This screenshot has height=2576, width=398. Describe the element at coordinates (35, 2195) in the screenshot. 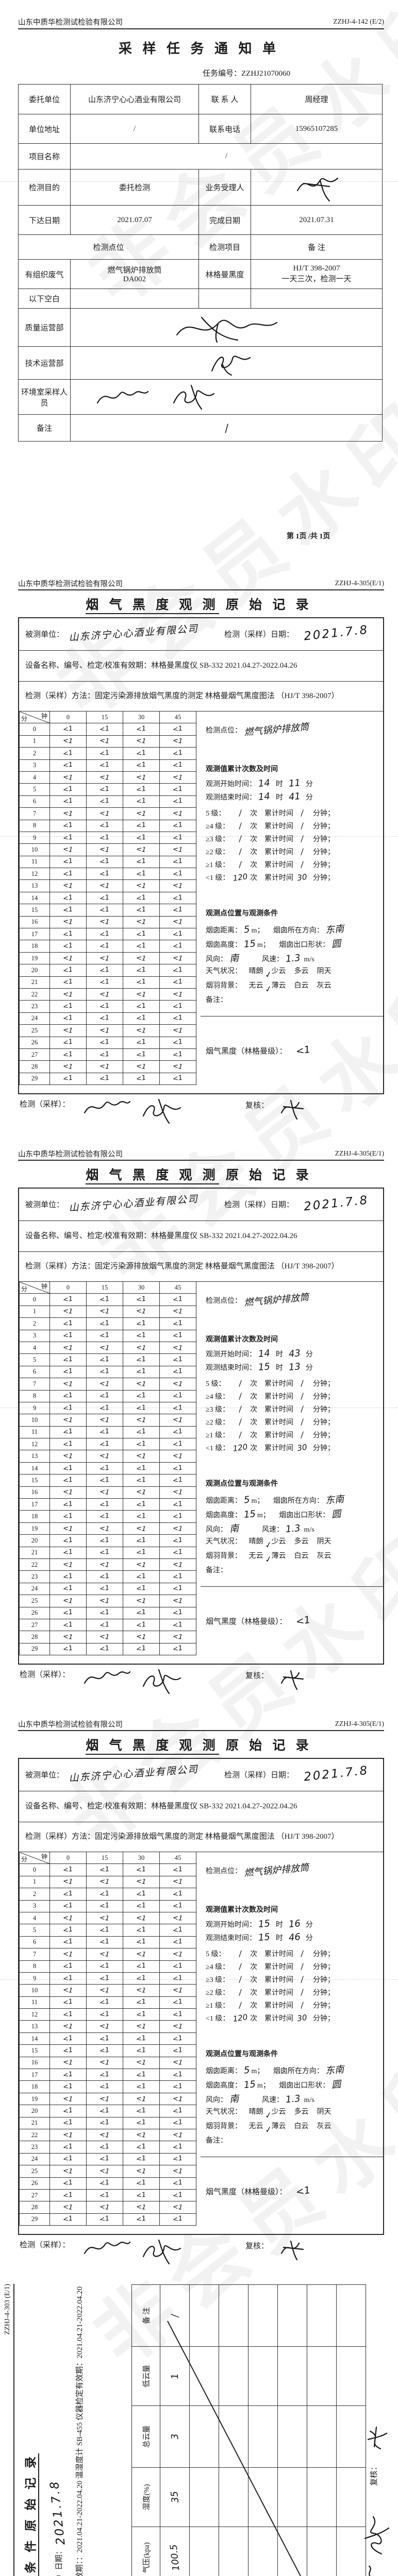

I see `minute-row-index: 27` at that location.